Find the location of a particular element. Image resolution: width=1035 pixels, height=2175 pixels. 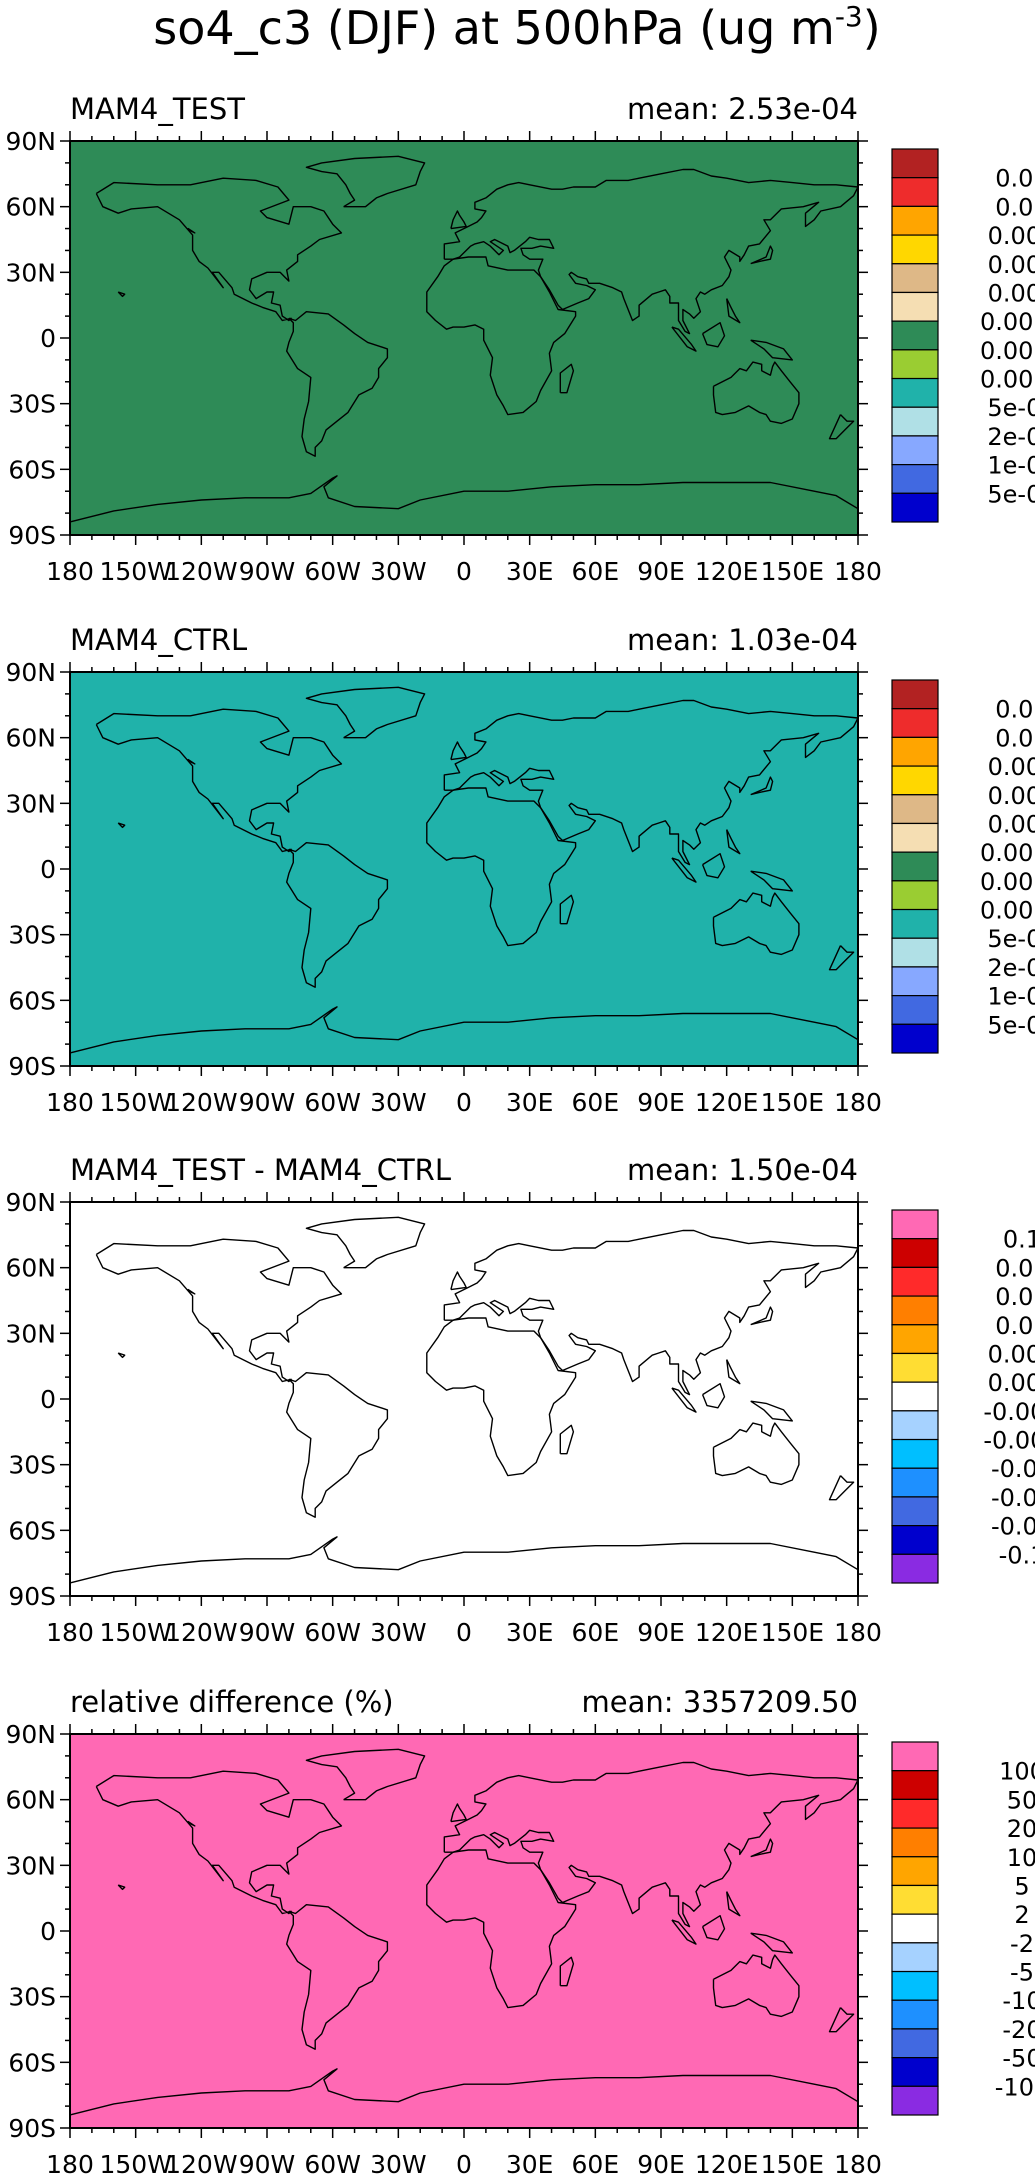

map-background is located at coordinates (464, 869).